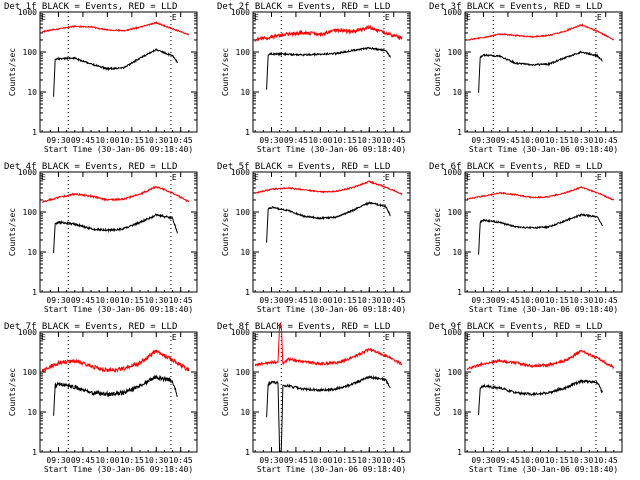 This screenshot has width=640, height=480. Describe the element at coordinates (303, 167) in the screenshot. I see `panel-title: Det 5f BLACK = Events, RED = LLD` at that location.